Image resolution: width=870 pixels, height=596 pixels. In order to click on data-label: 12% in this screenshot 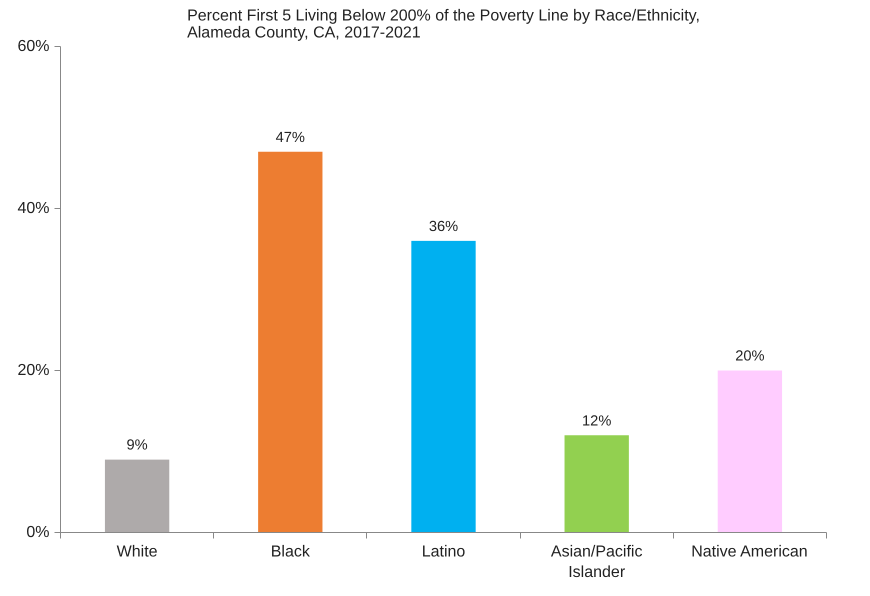, I will do `click(597, 421)`.